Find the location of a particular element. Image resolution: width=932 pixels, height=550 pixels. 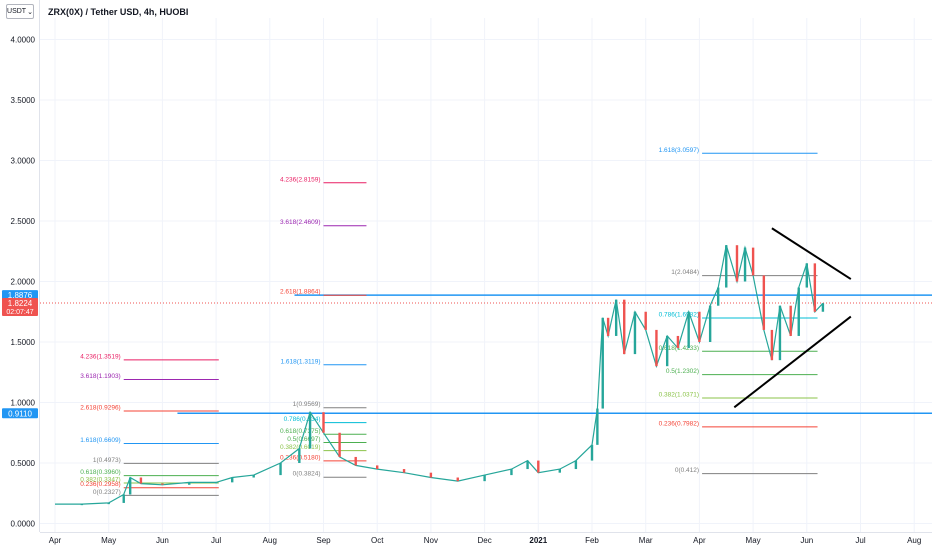

x-tick-label: 2021 is located at coordinates (538, 540).